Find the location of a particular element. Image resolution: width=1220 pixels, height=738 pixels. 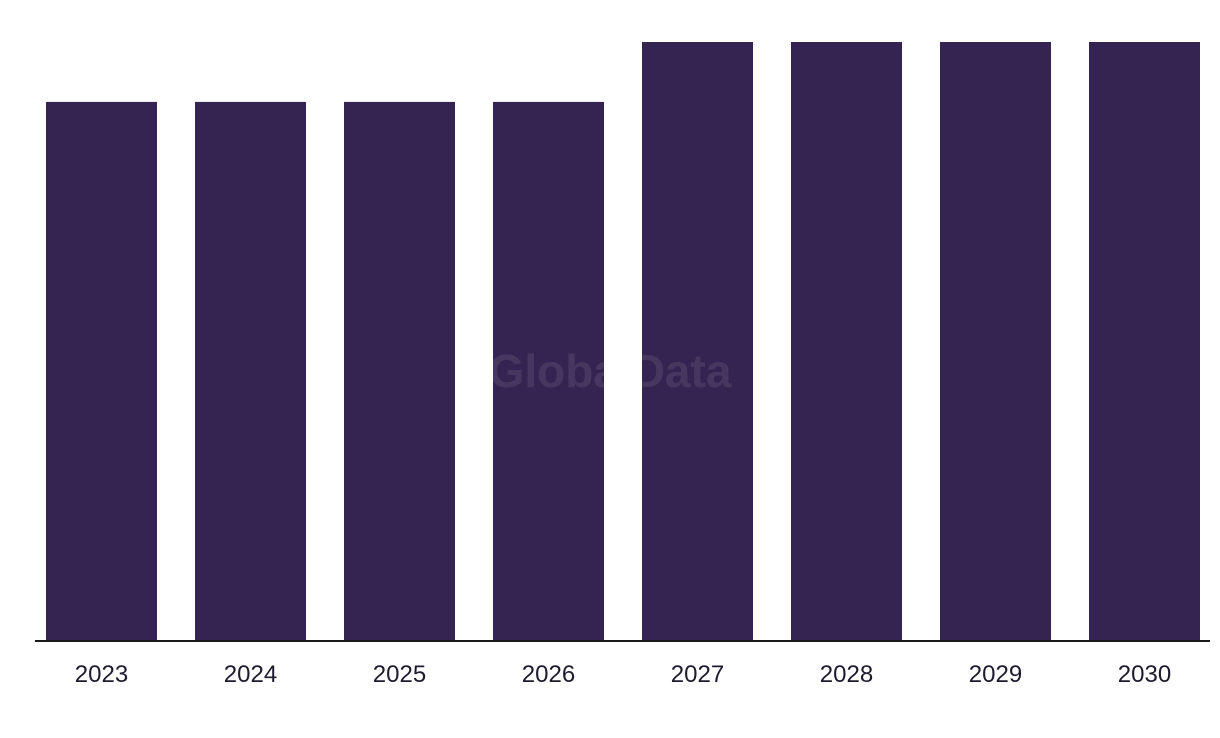

x-tick-label-2024: 2024 is located at coordinates (250, 674).